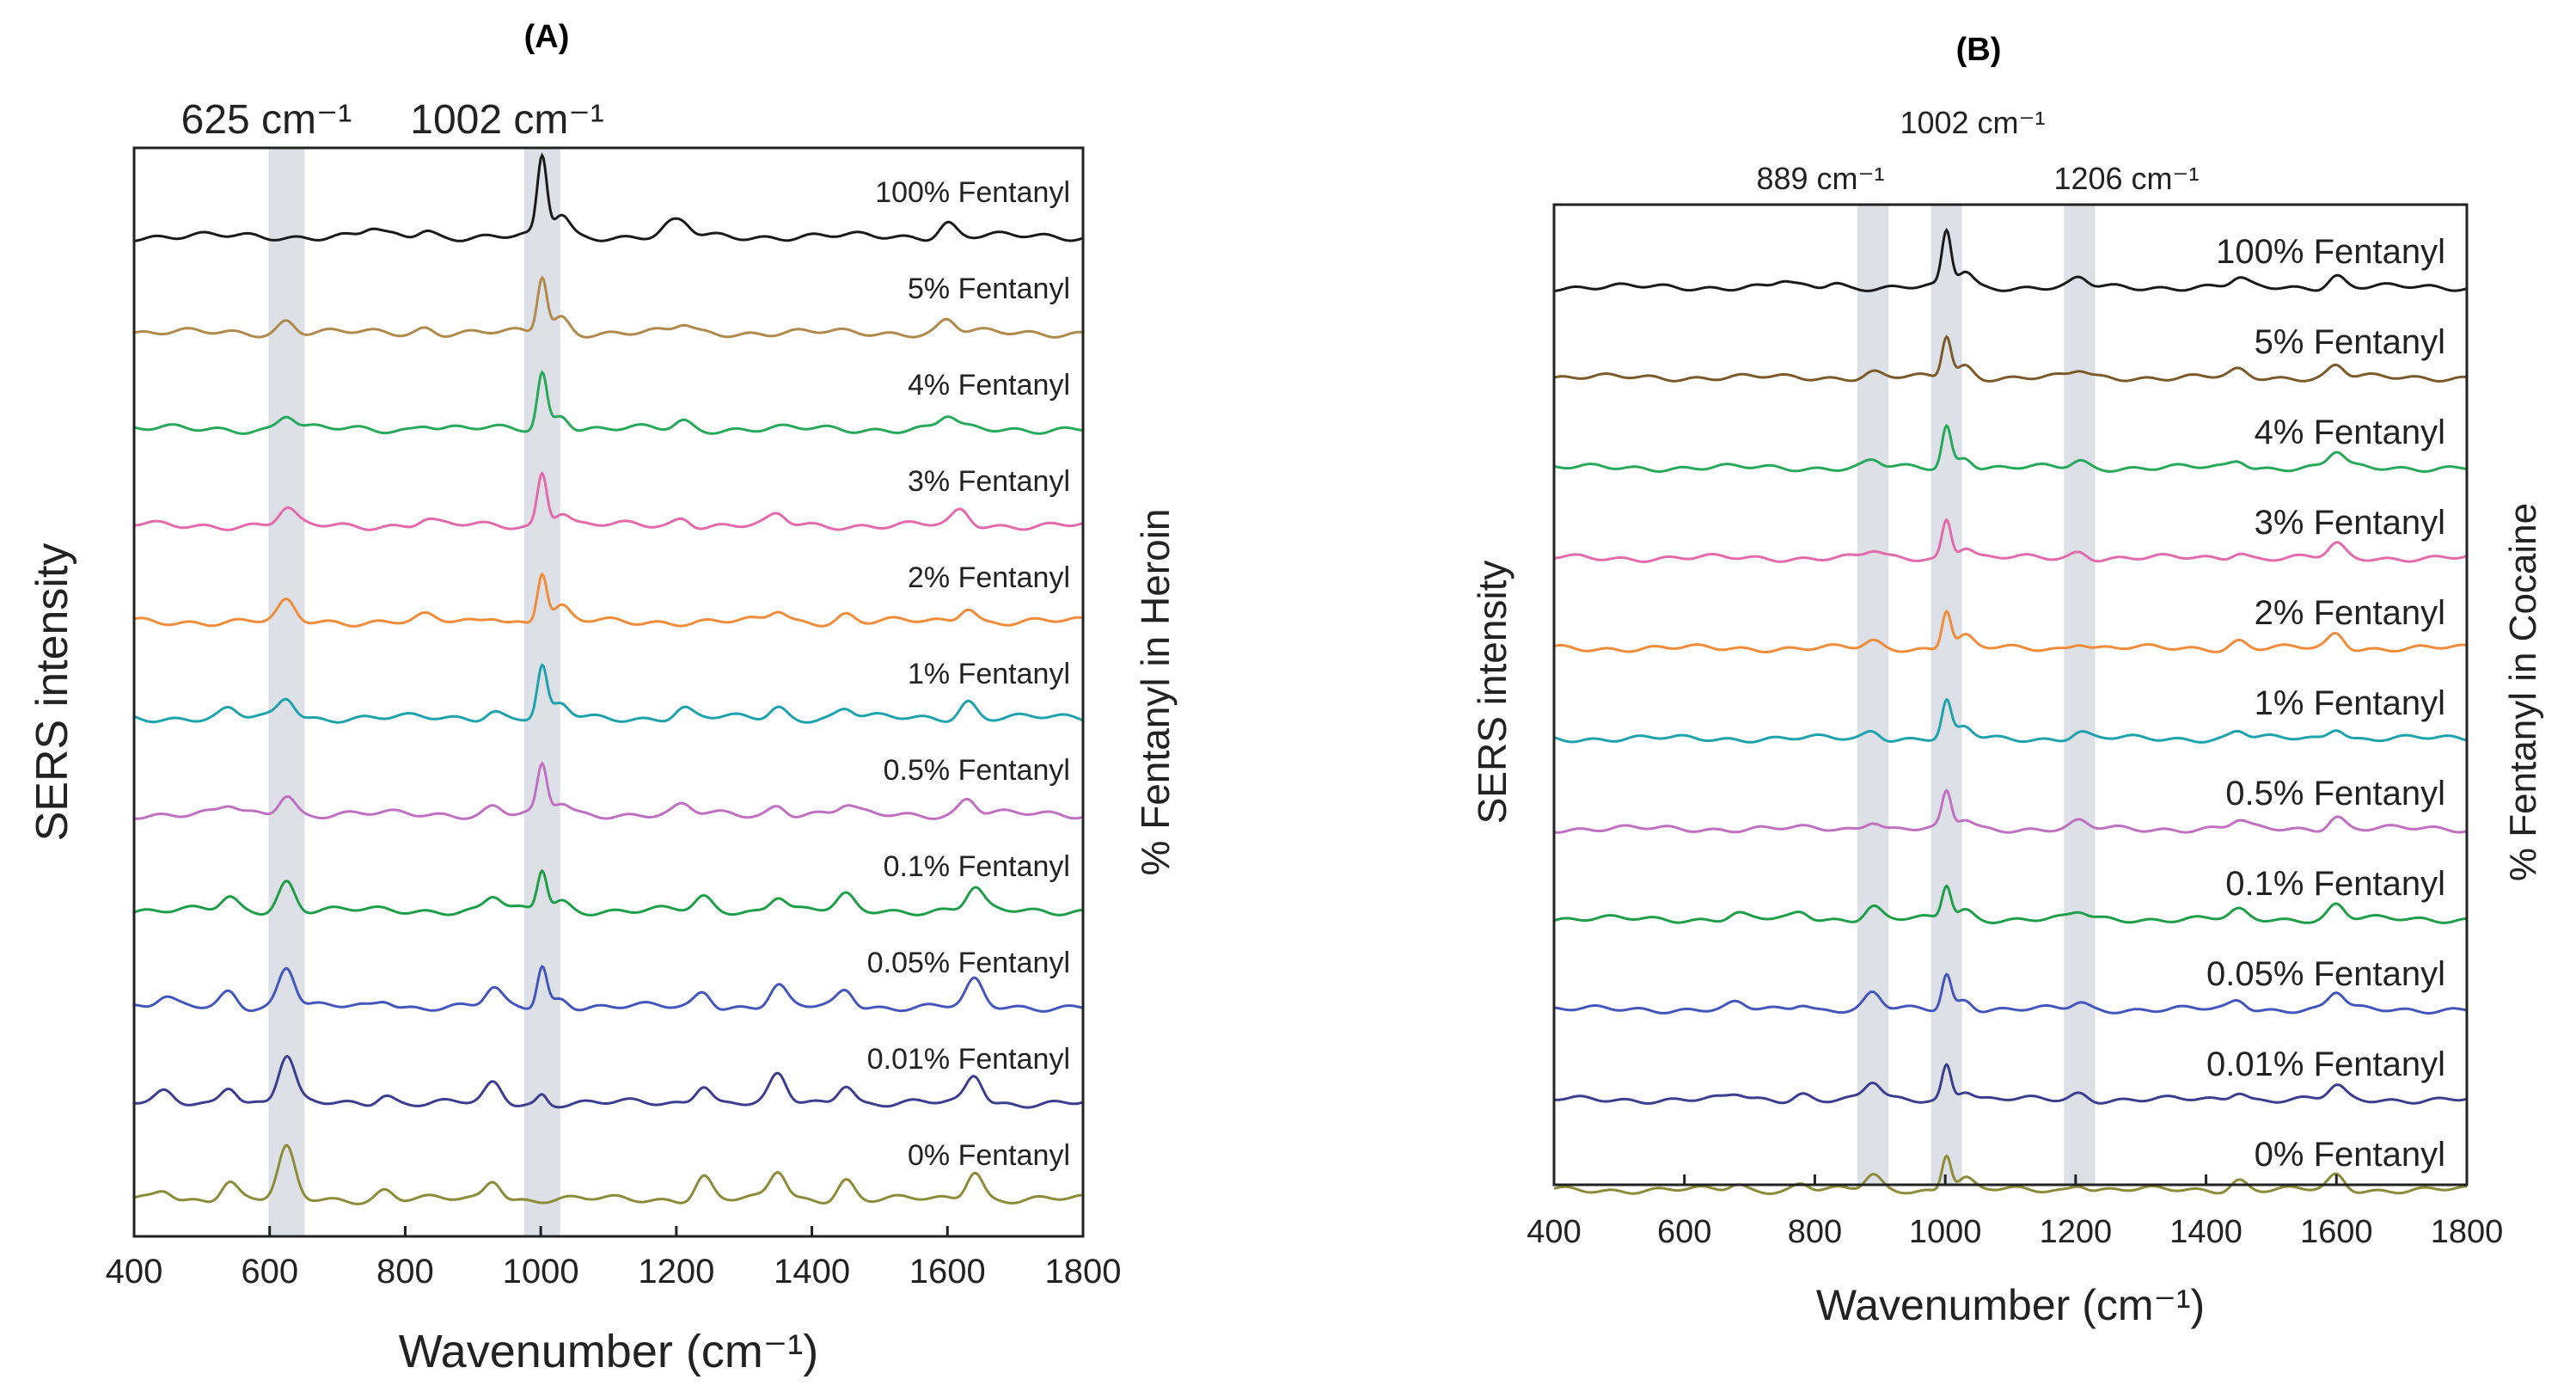 The height and width of the screenshot is (1398, 2576). I want to click on series-label-b-4-fentanyl: 4% Fentanyl, so click(2350, 432).